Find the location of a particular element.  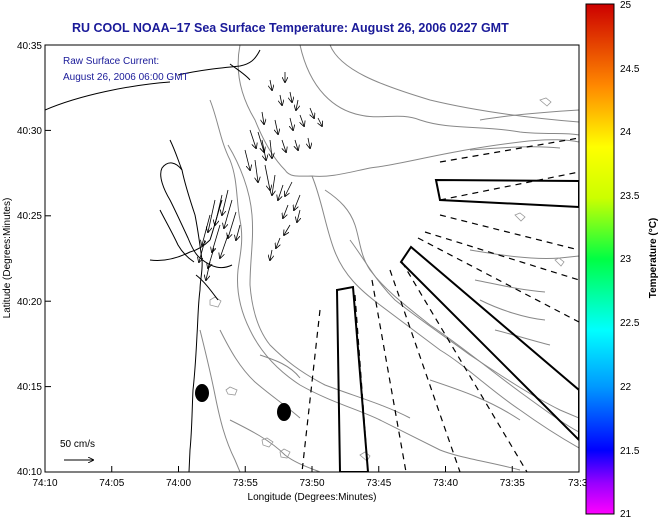

colorbar-tick-label: 22 is located at coordinates (626, 387).